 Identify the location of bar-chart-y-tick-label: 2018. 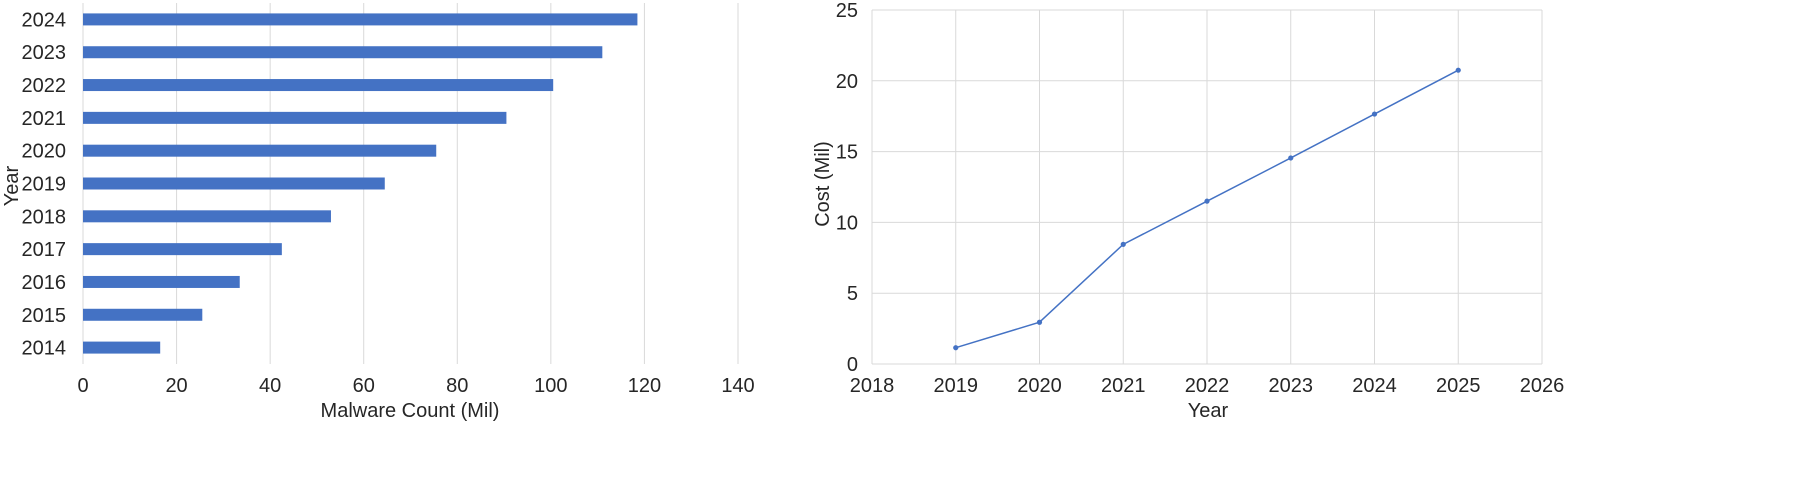
(44, 217).